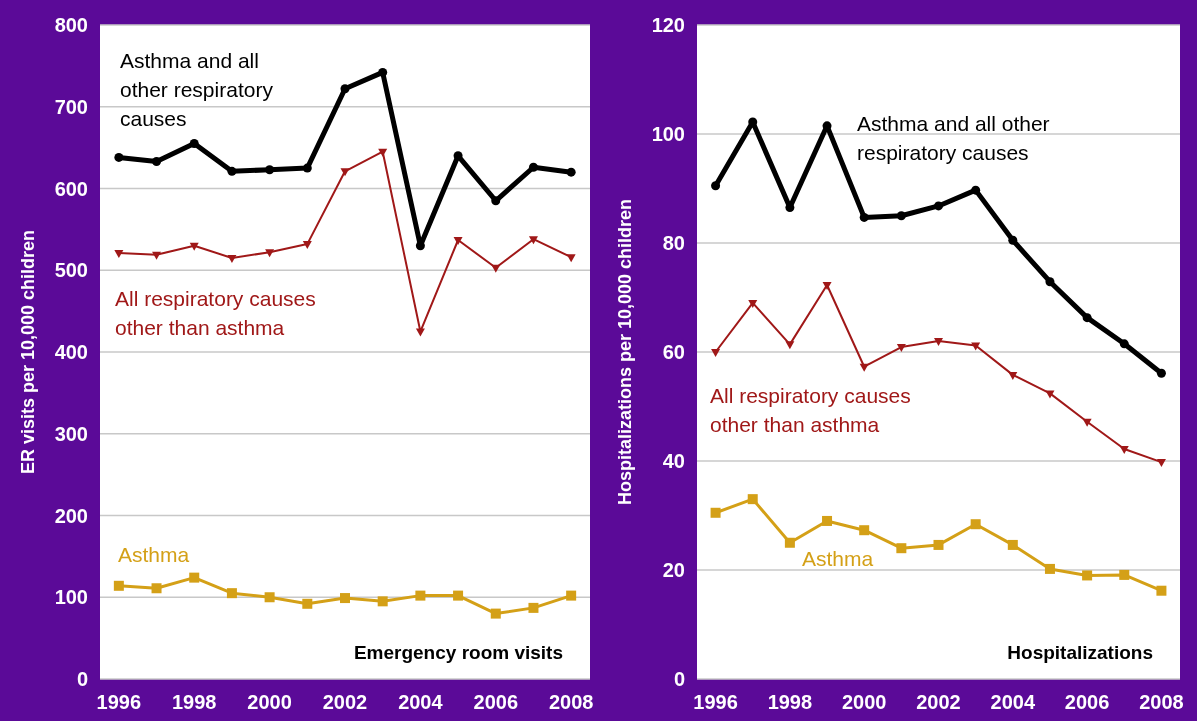  What do you see at coordinates (71, 25) in the screenshot?
I see `y-tick-label: 800` at bounding box center [71, 25].